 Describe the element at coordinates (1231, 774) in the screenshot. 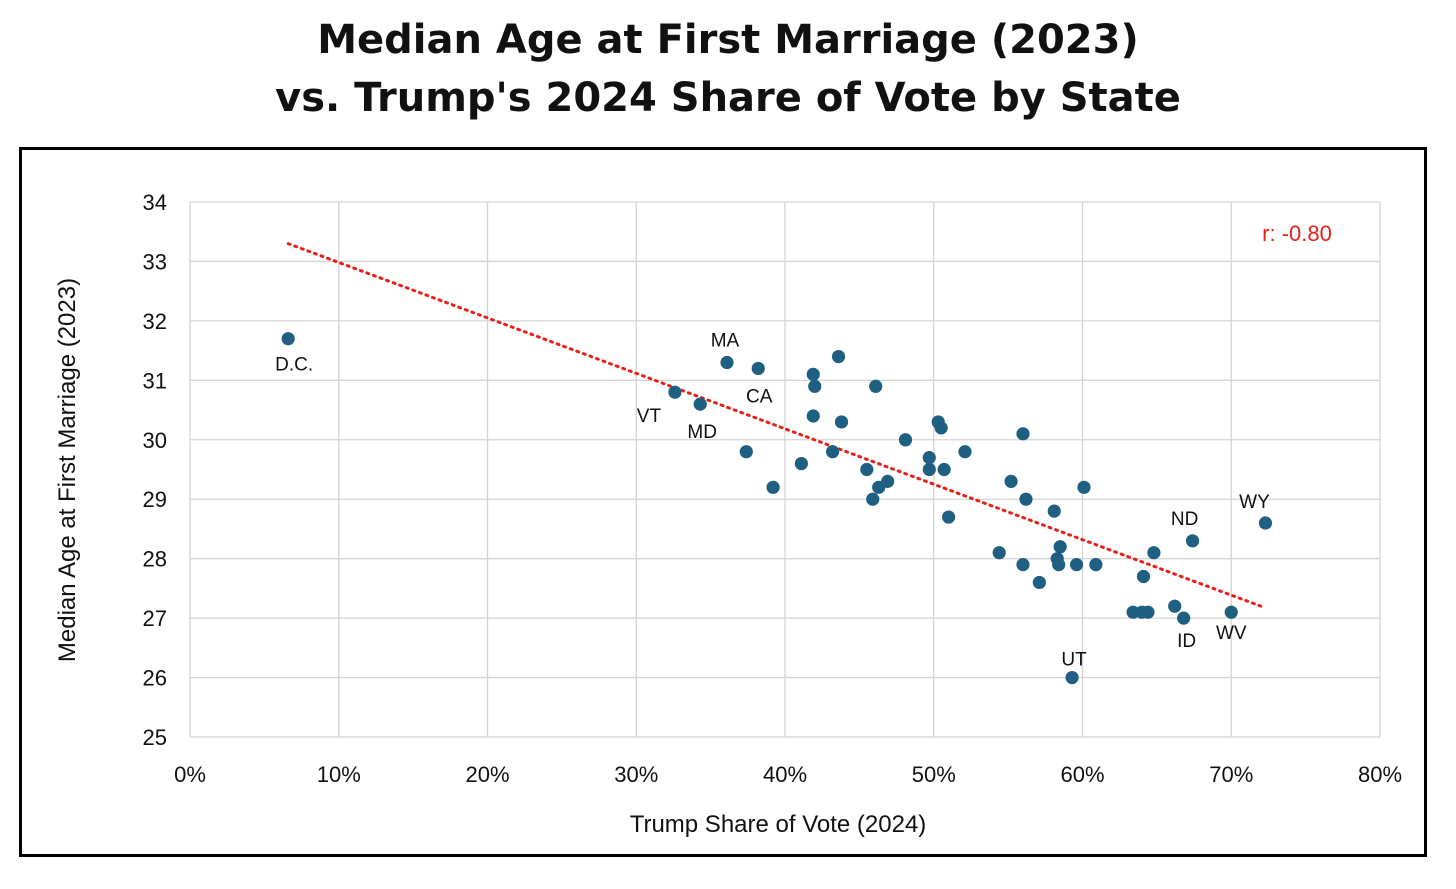

I see `x-tick-label: 70%` at that location.